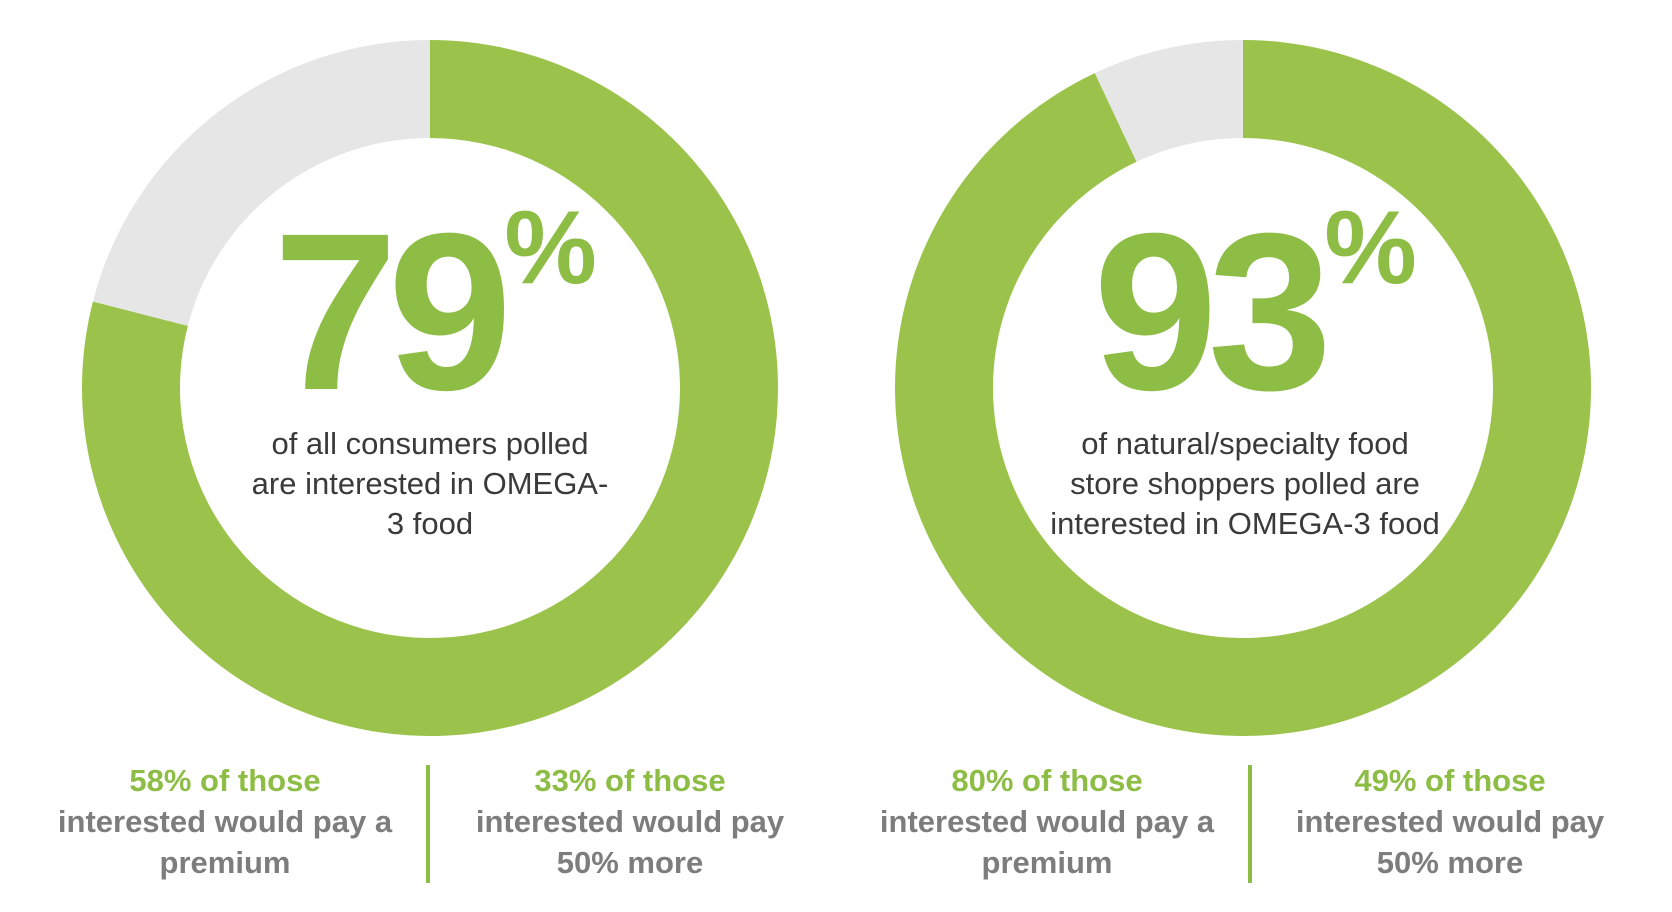  What do you see at coordinates (225, 780) in the screenshot?
I see `stat-head: 58% of those` at bounding box center [225, 780].